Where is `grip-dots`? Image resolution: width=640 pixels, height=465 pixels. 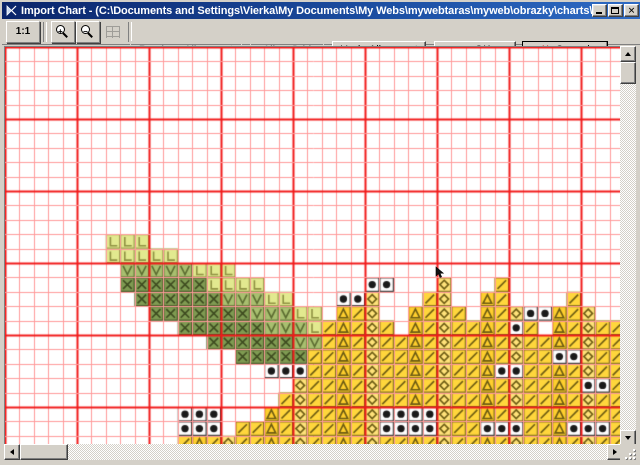 grip-dots is located at coordinates (628, 452).